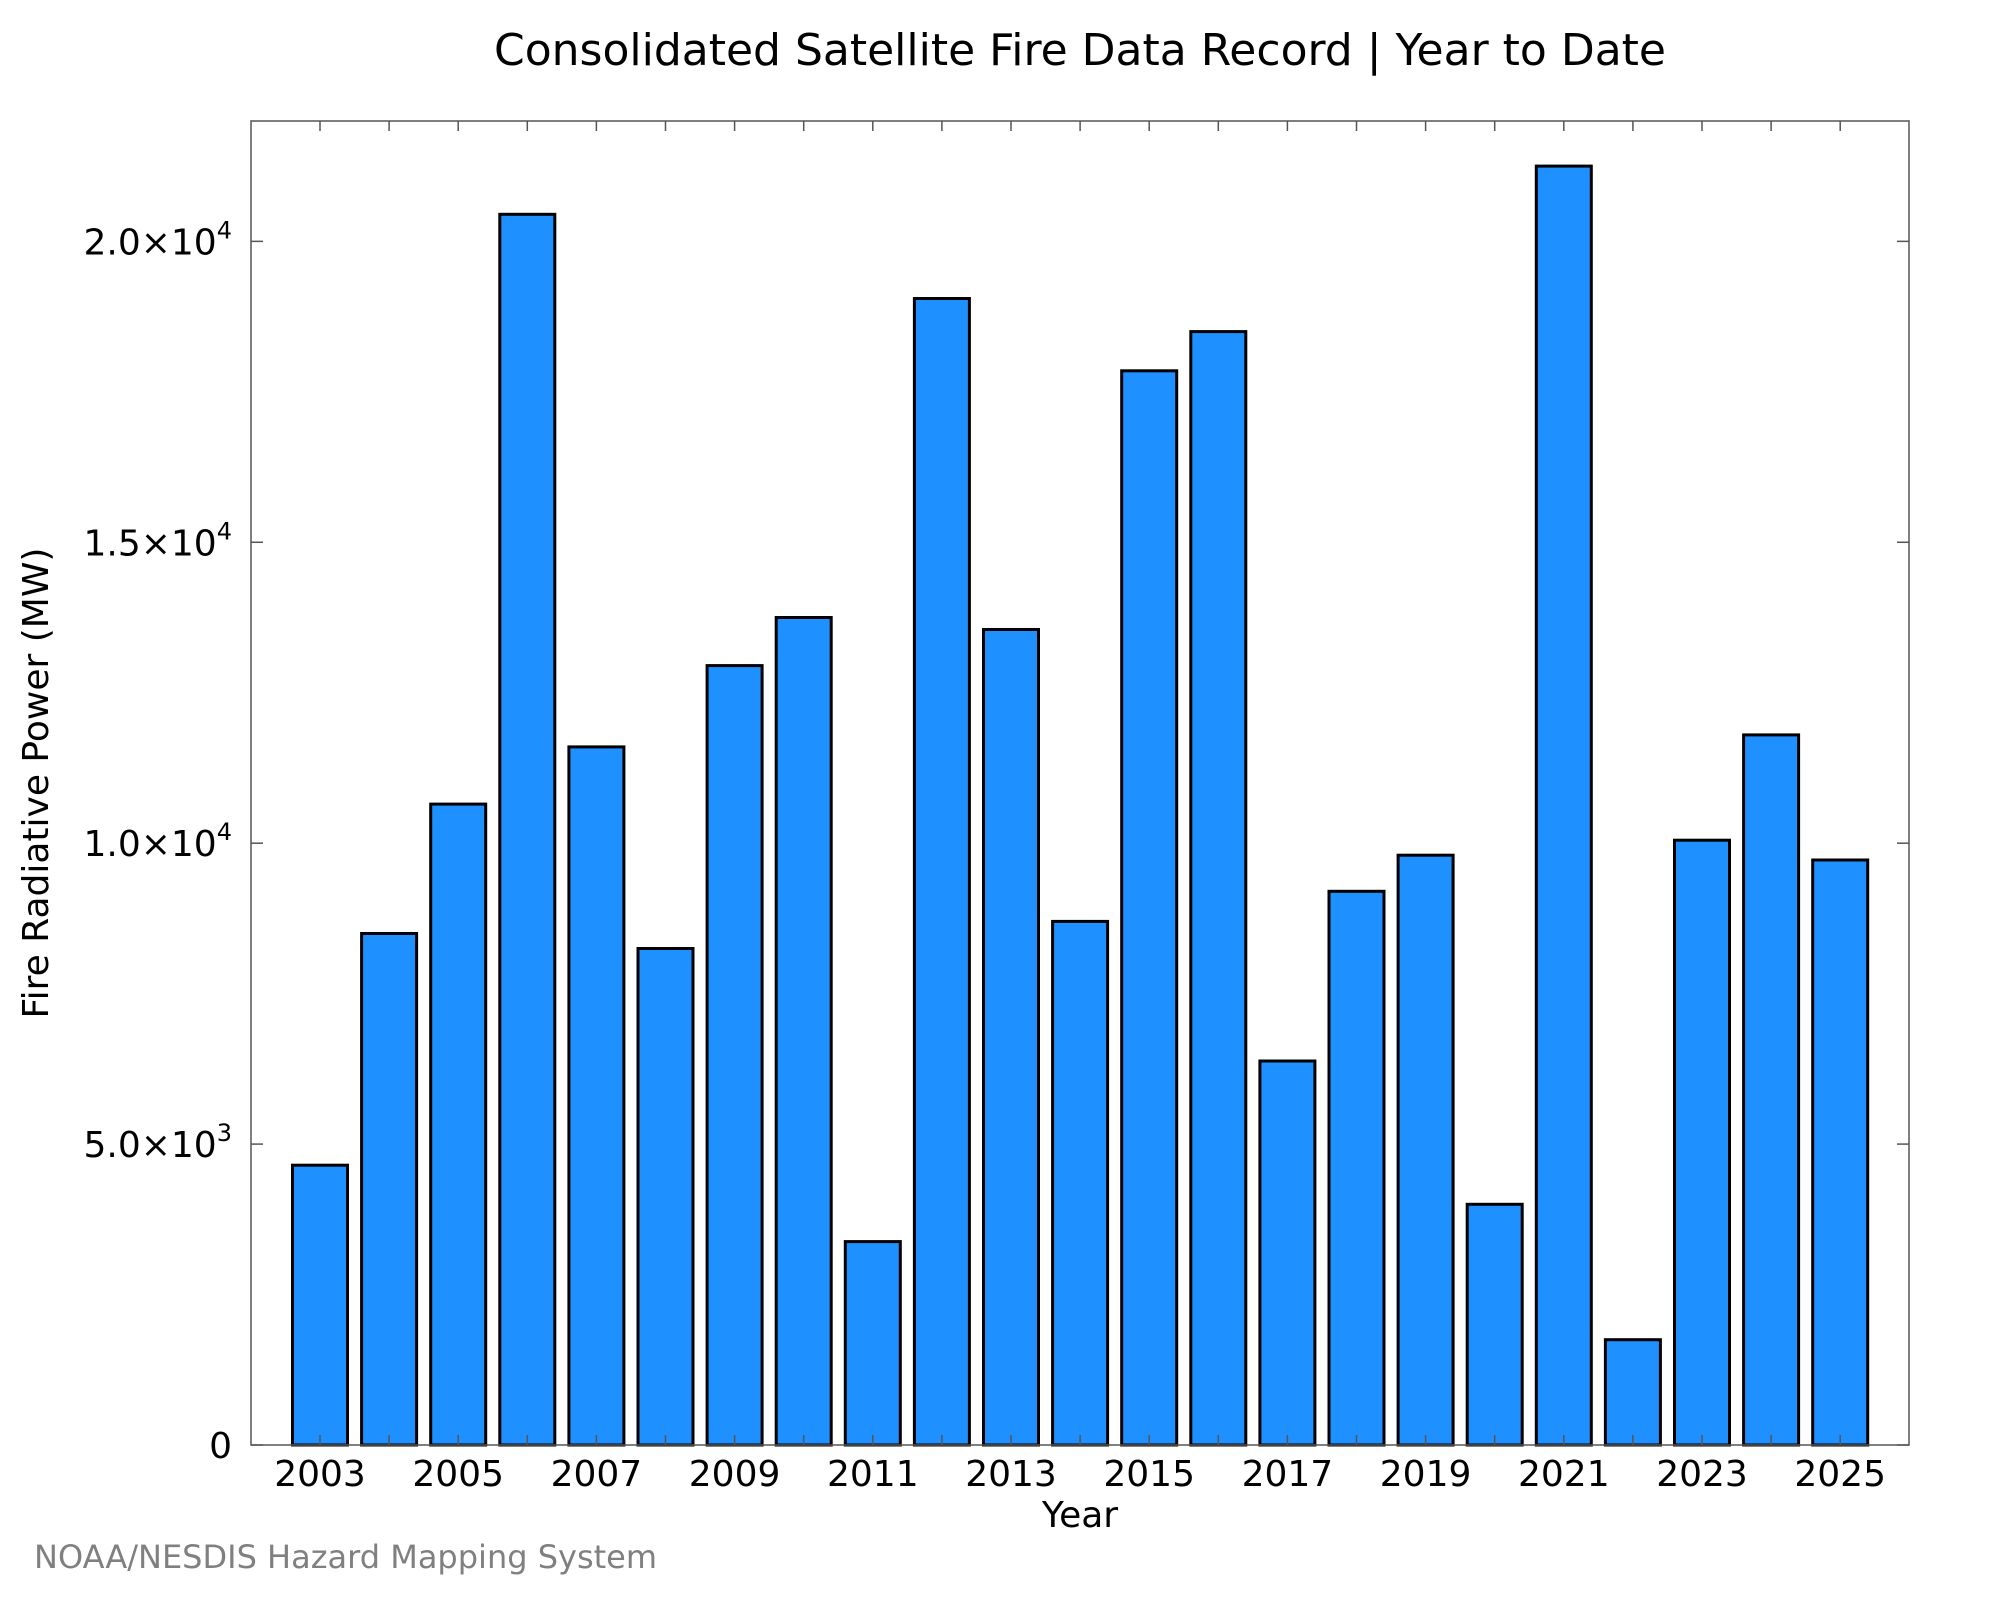 This screenshot has height=1600, width=2000. Describe the element at coordinates (1149, 908) in the screenshot. I see `bar-2015` at that location.